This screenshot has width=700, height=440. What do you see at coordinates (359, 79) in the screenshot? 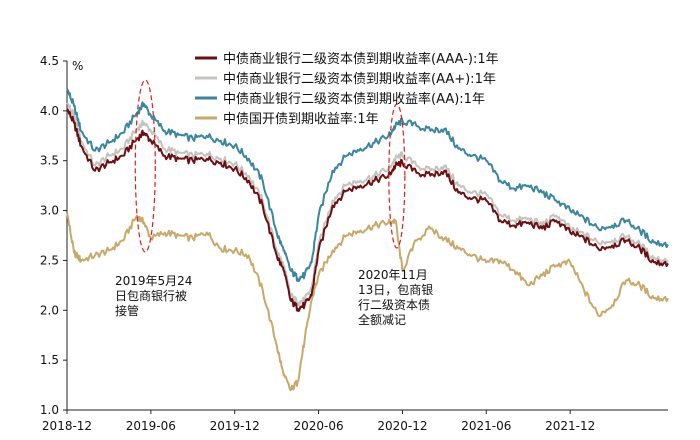
I see `legend-label: 中债商业银行二级资本债到期收益率(AA+):1年` at bounding box center [359, 79].